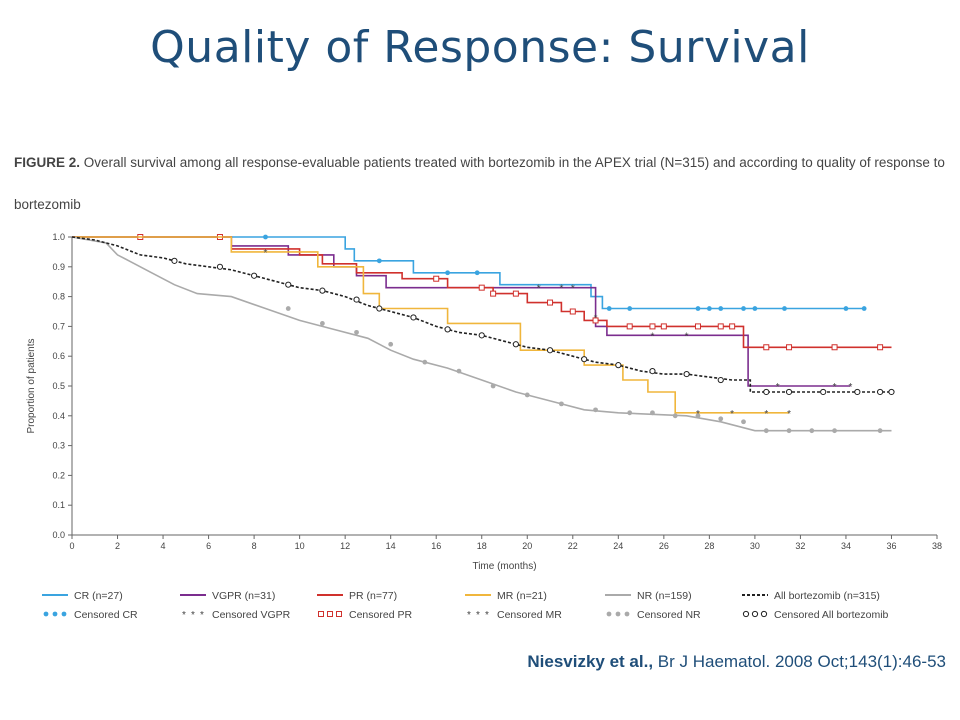  I want to click on y-tick-label: 0.0, so click(58, 535).